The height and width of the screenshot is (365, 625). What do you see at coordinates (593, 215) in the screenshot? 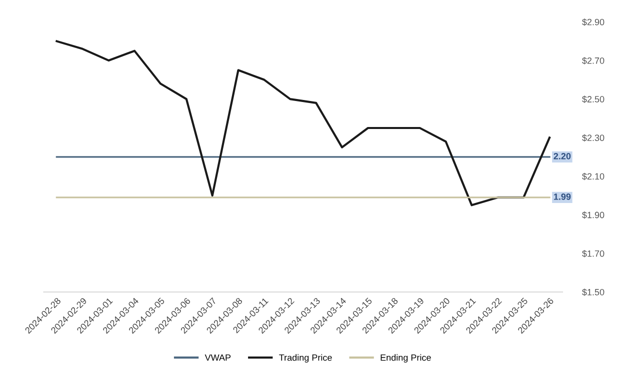
I see `y-tick-label: $1.90` at bounding box center [593, 215].